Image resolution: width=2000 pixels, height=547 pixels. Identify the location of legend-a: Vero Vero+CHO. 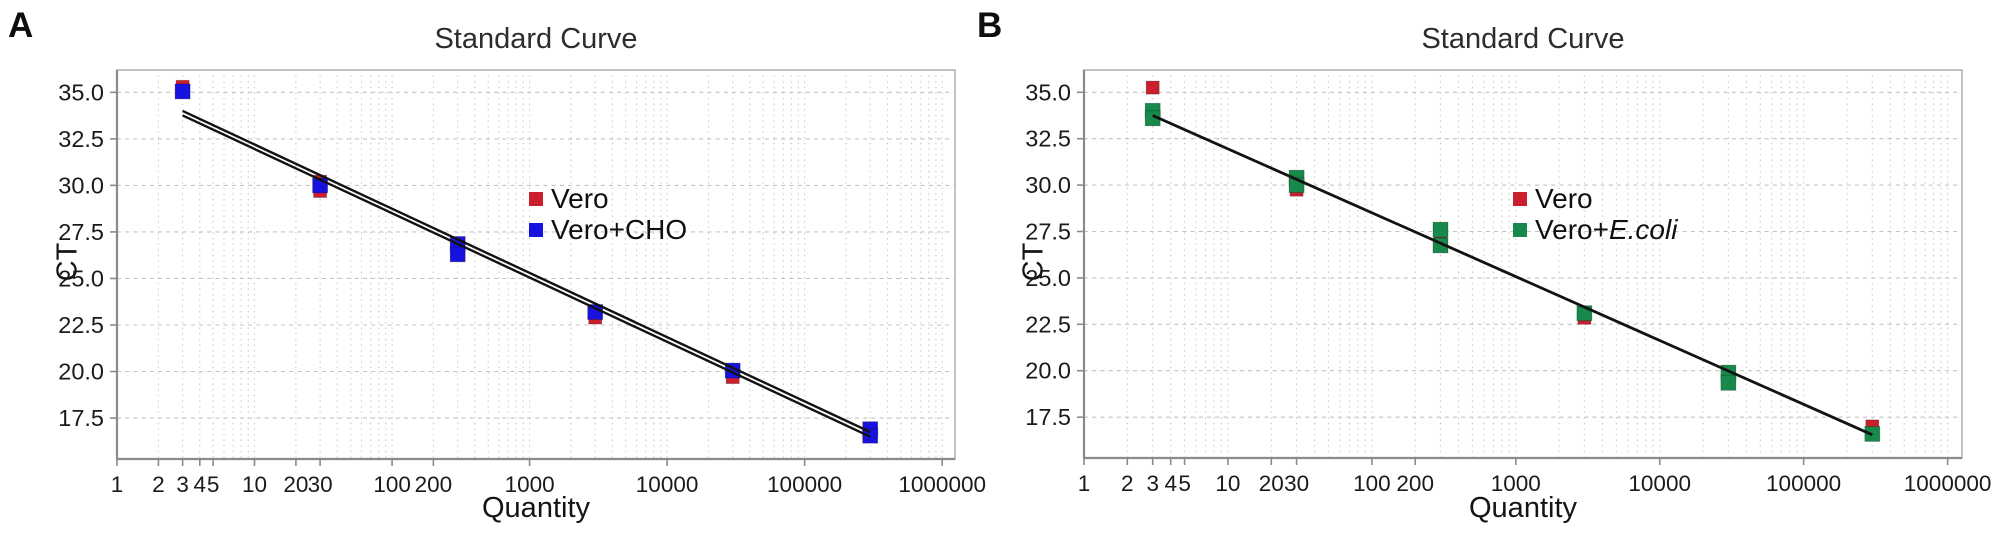
(608, 214).